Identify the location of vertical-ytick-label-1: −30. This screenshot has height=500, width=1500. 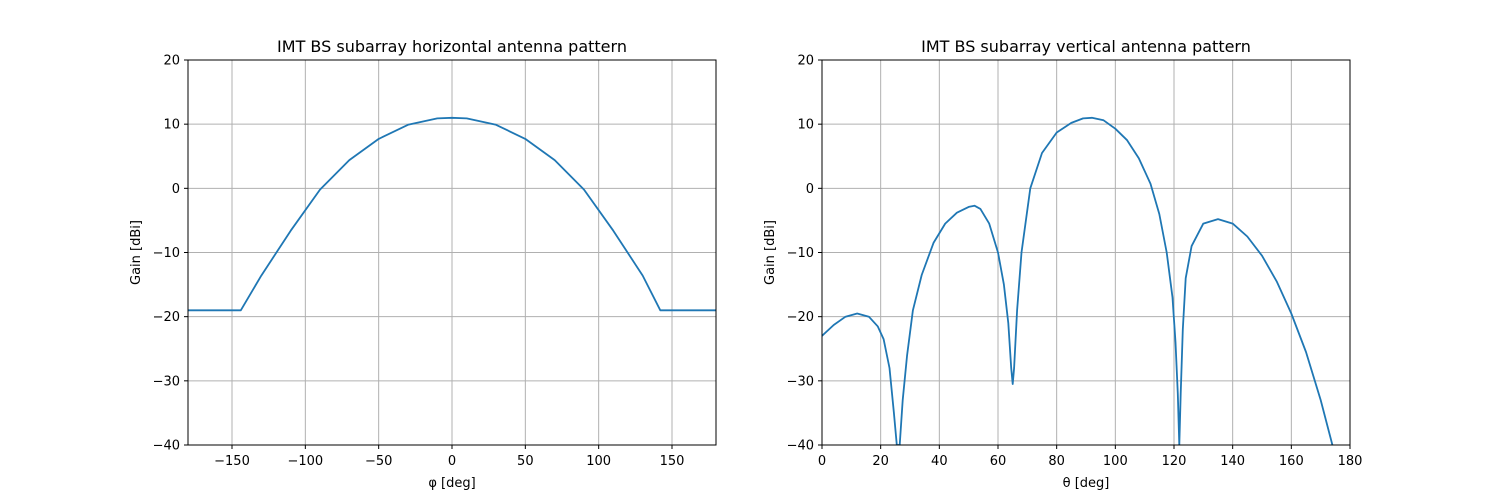
(800, 381).